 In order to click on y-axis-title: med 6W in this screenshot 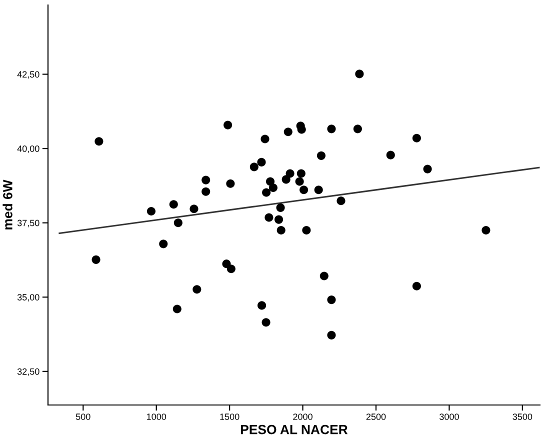, I will do `click(7, 205)`.